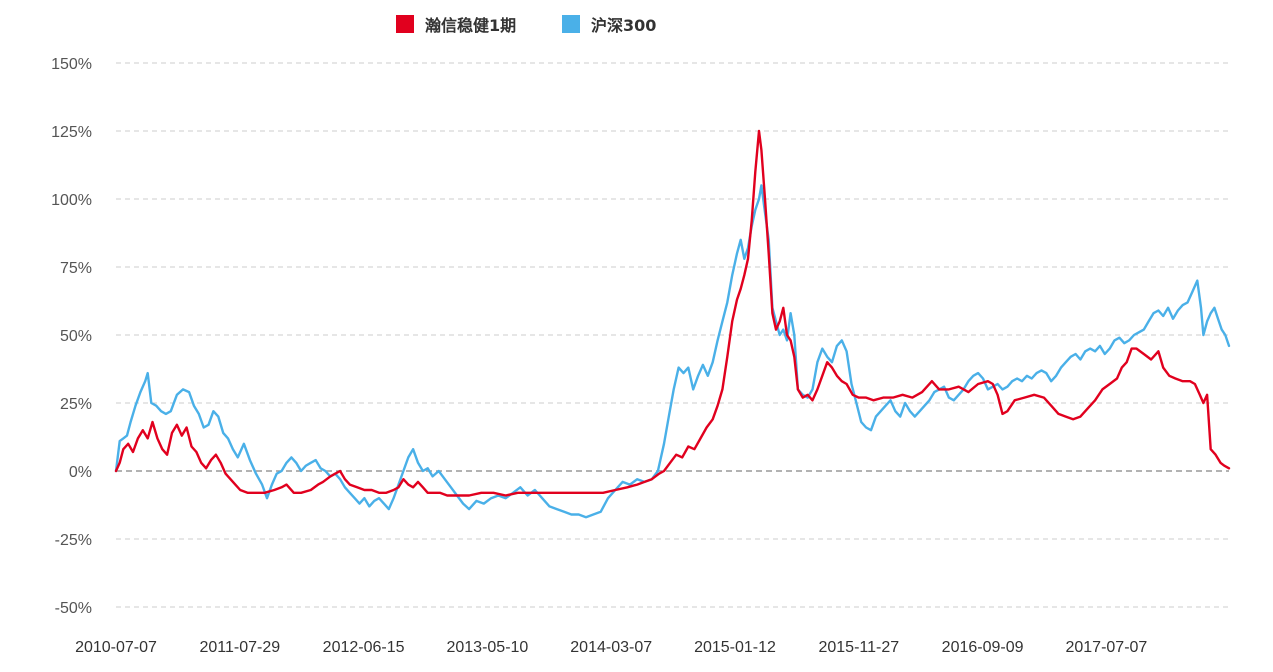  I want to click on x-tick-label: 2011-07-29, so click(239, 647).